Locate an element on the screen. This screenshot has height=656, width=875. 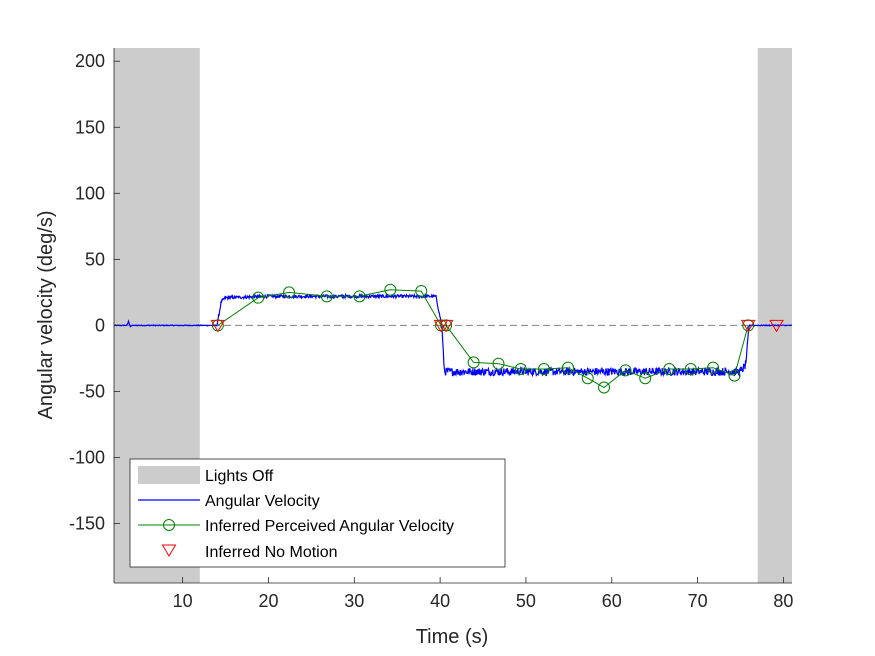
legend-lights-off-label: Lights Off is located at coordinates (239, 476).